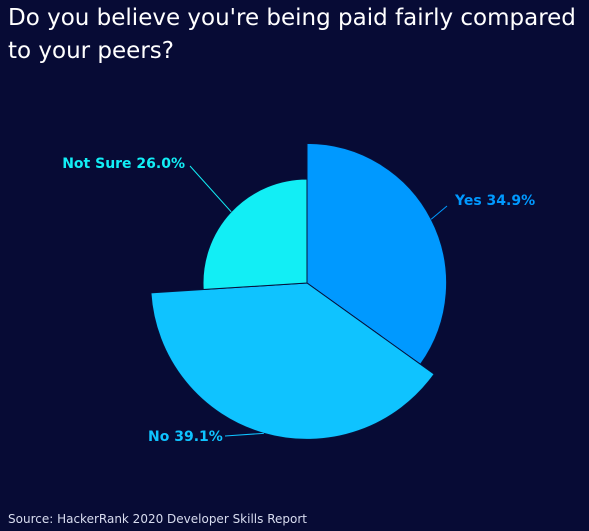 This screenshot has height=531, width=589. I want to click on leader-line-yes, so click(439, 212).